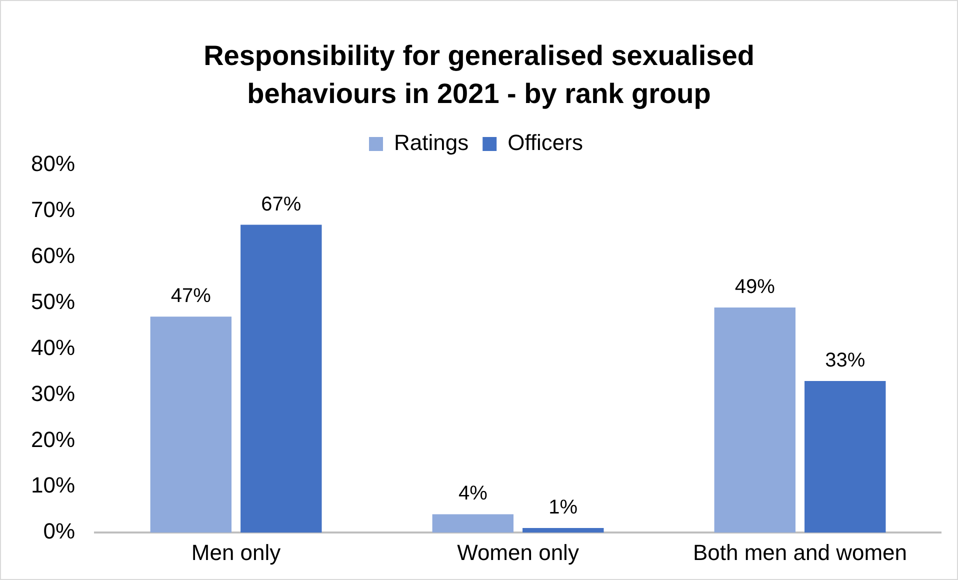  I want to click on y-tick-label: 80%, so click(53, 163).